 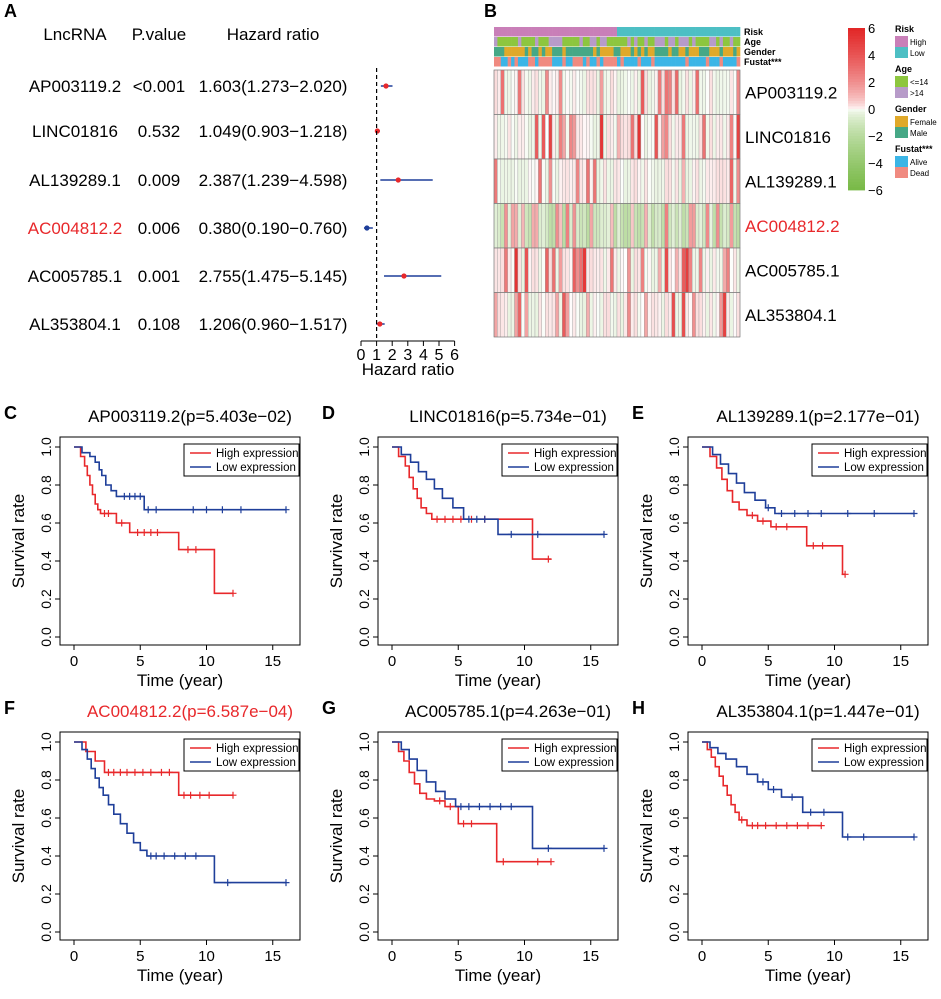 What do you see at coordinates (159, 180) in the screenshot?
I see `forest-row-pvalue: 0.009` at bounding box center [159, 180].